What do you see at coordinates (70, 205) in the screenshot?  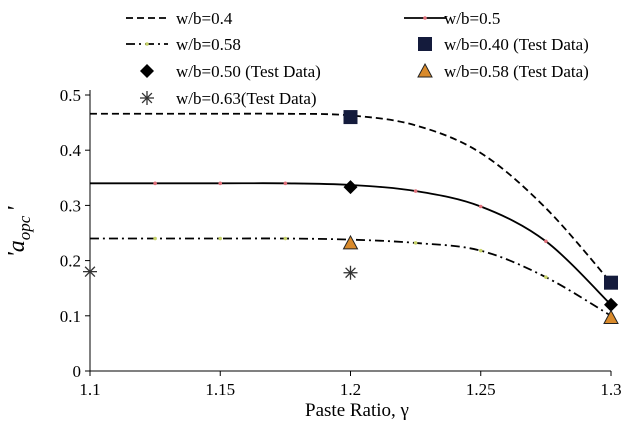 I see `y-tick-label: 0.3` at bounding box center [70, 205].